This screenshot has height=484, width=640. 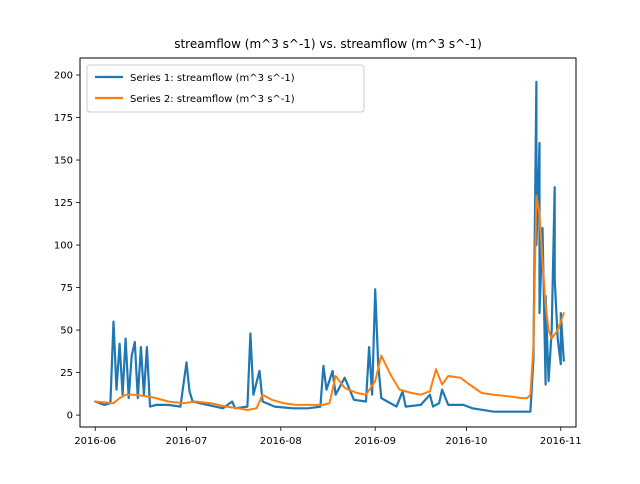 I want to click on y-tick-label: 175, so click(x=63, y=118).